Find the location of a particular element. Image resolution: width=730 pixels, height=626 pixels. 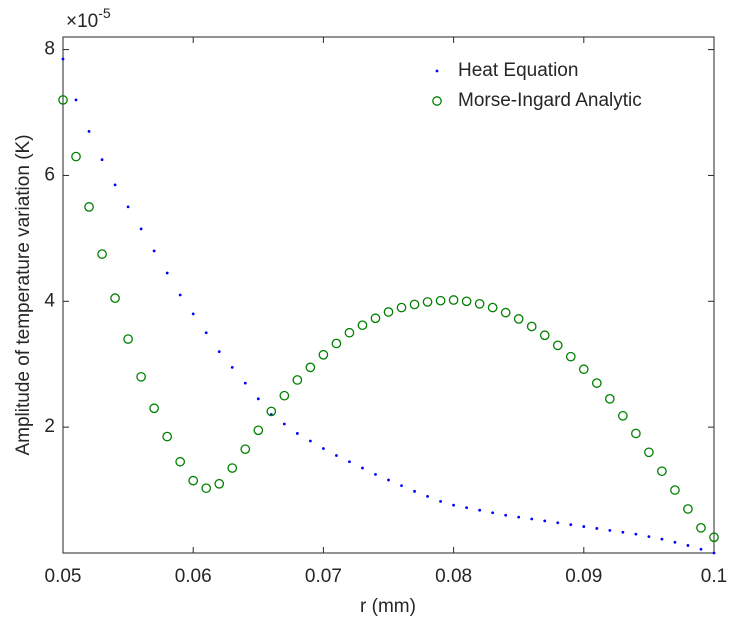

legend-marker is located at coordinates (437, 71).